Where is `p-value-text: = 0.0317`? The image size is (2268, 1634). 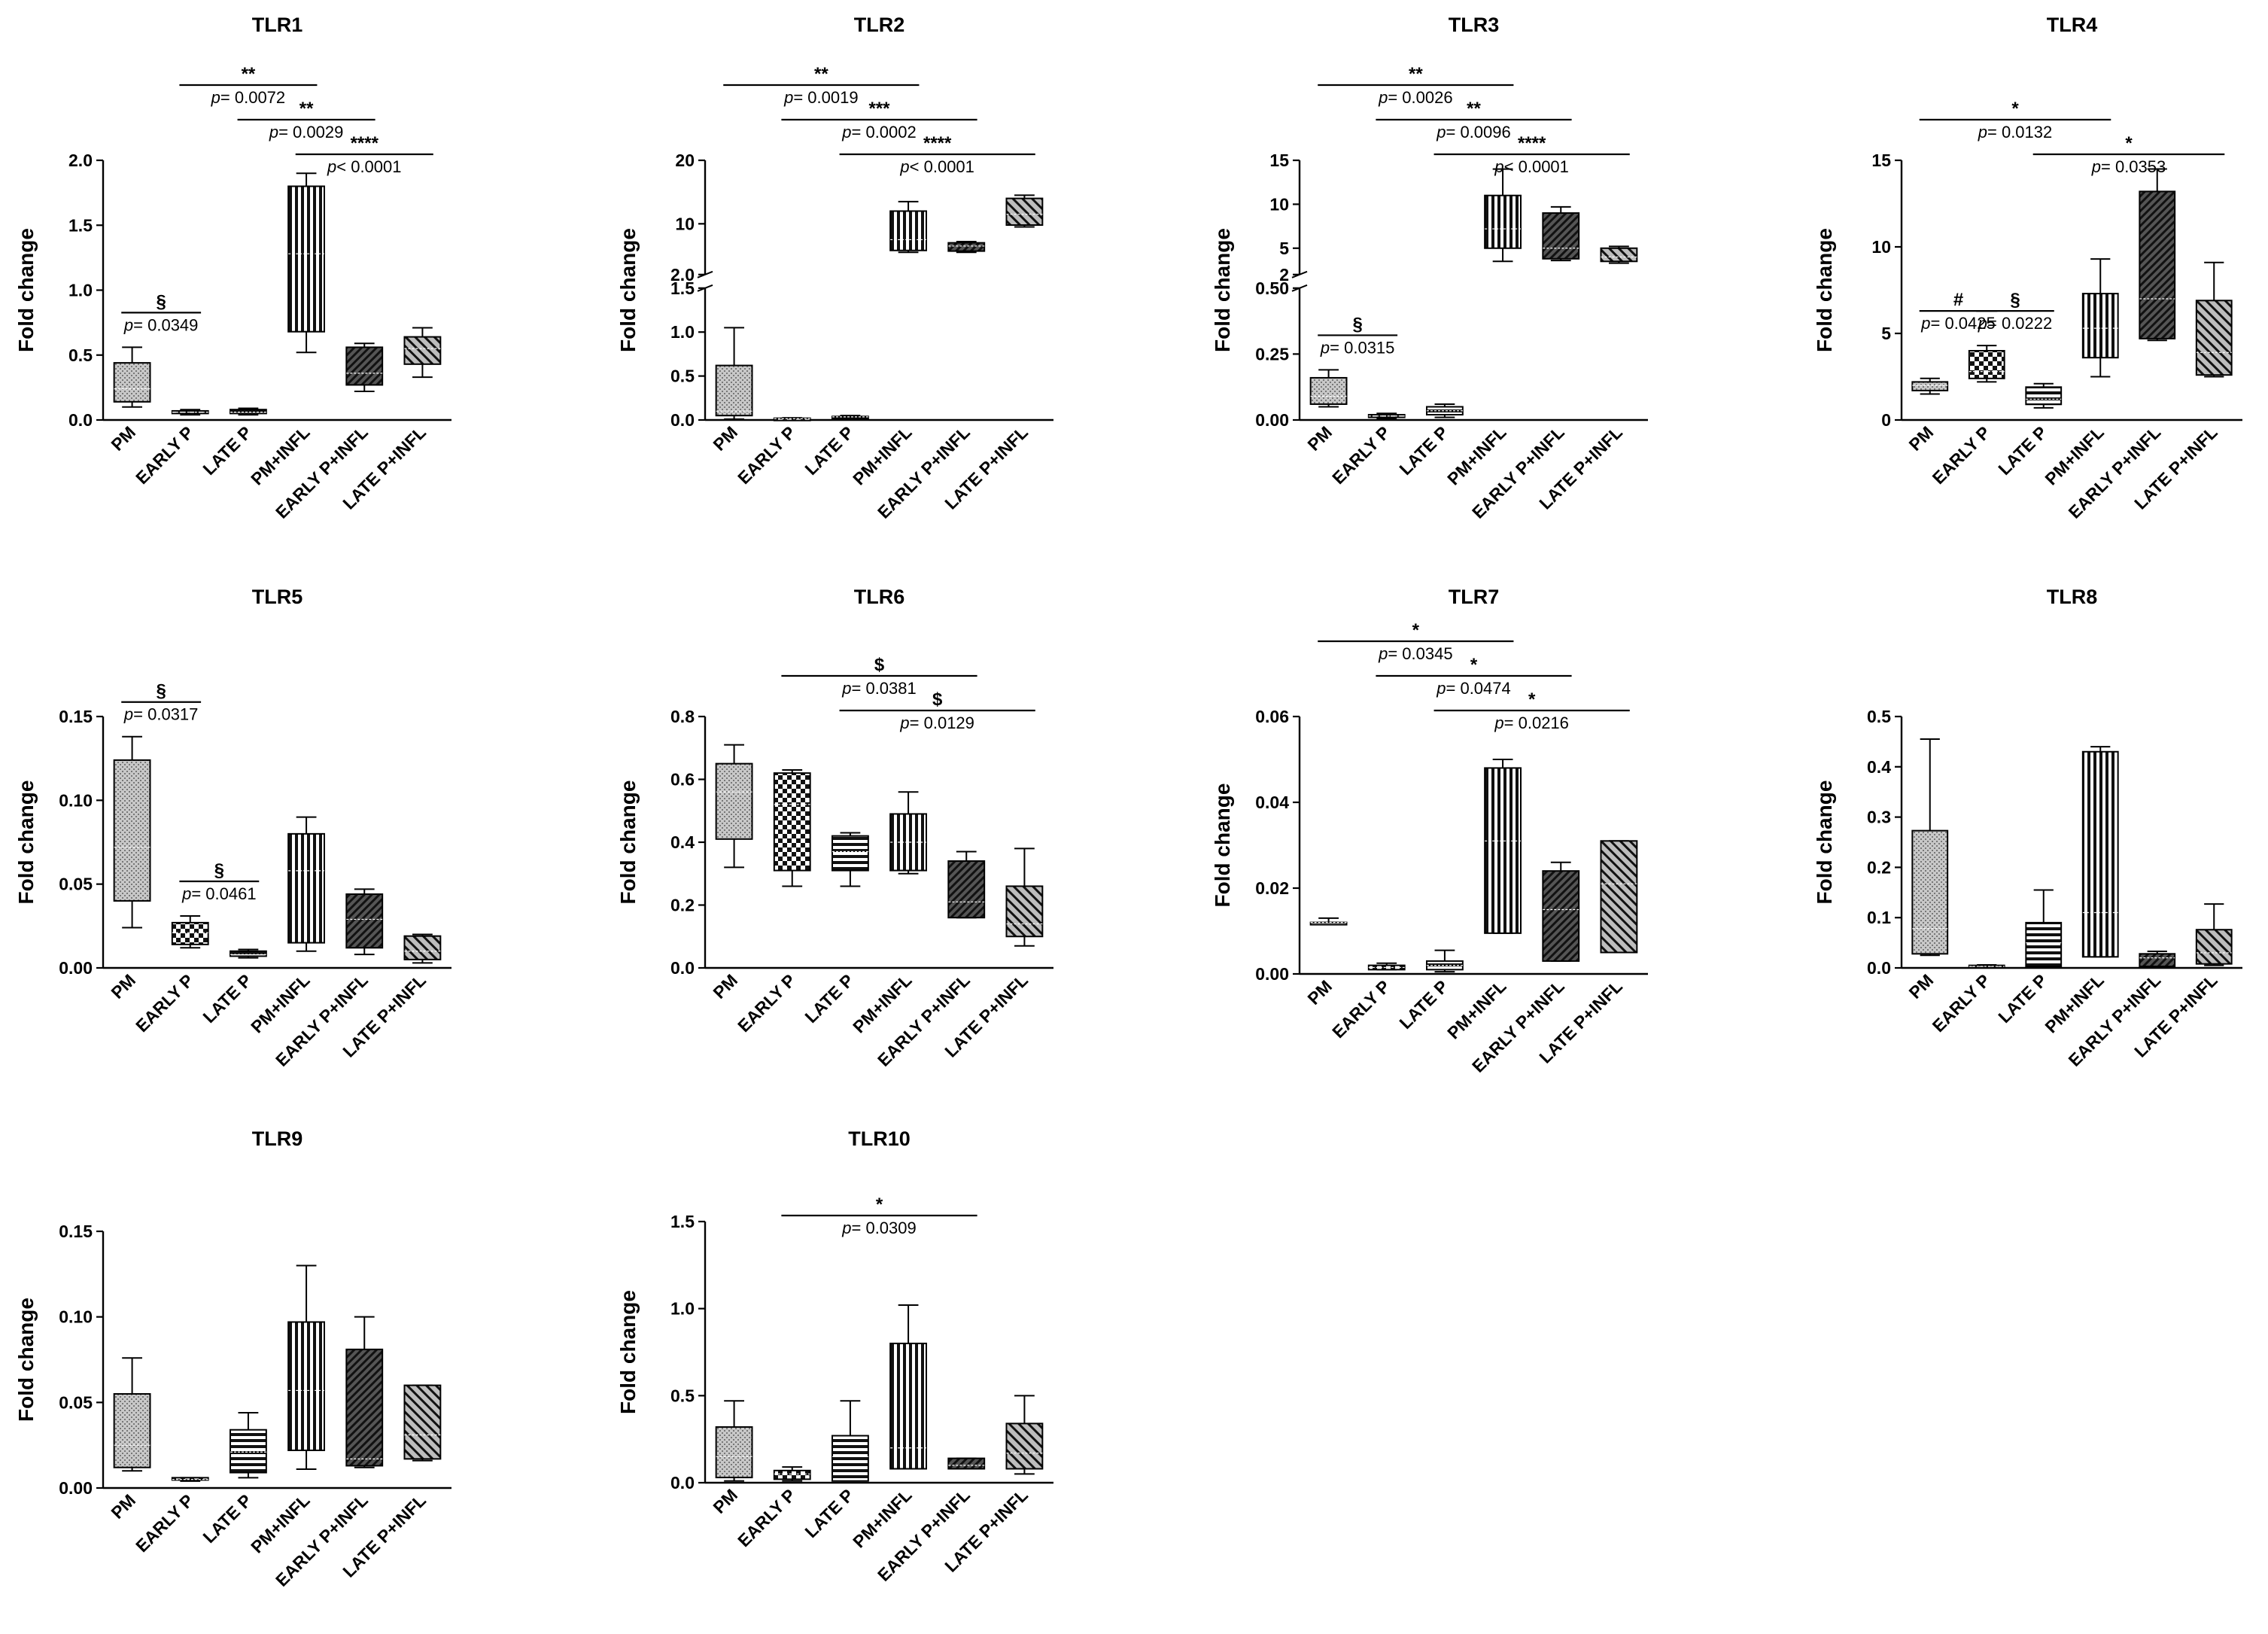 p-value-text: = 0.0317 is located at coordinates (165, 714).